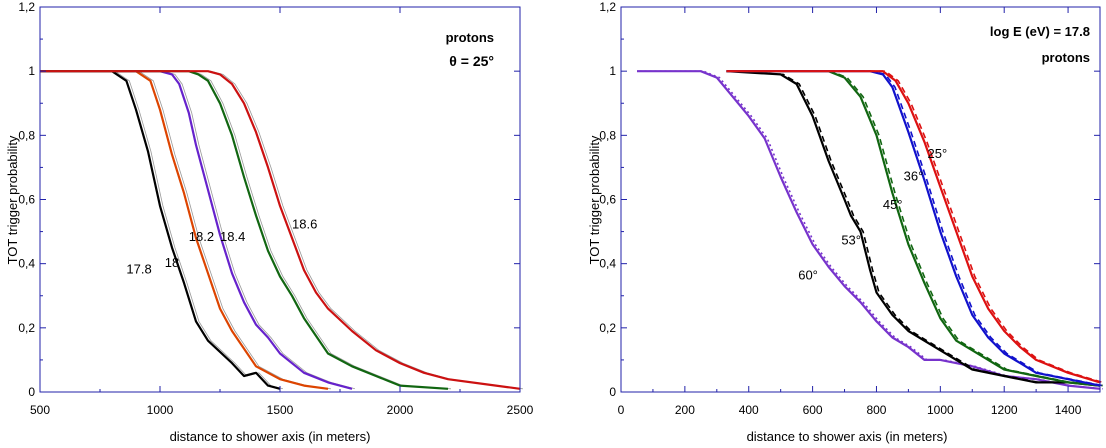  I want to click on series-label-18.4: 18.4, so click(232, 236).